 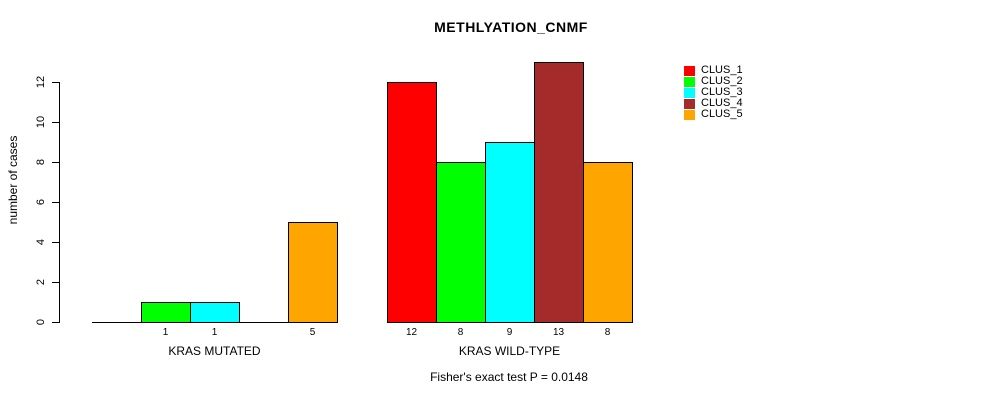 I want to click on legend-label: CLUS_1, so click(x=722, y=70).